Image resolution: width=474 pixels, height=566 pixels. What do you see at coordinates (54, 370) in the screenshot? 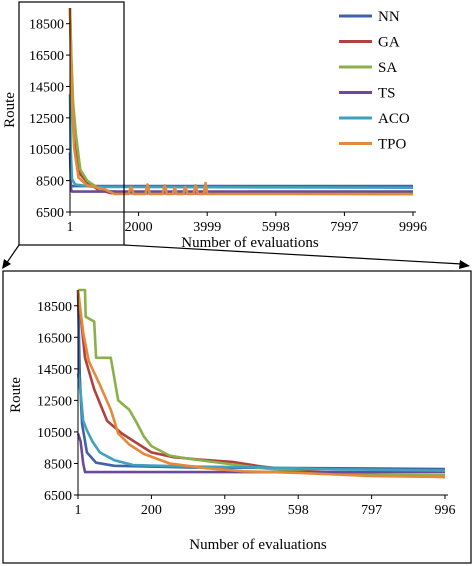
I see `zoomed-y-tick-label: 14500` at bounding box center [54, 370].